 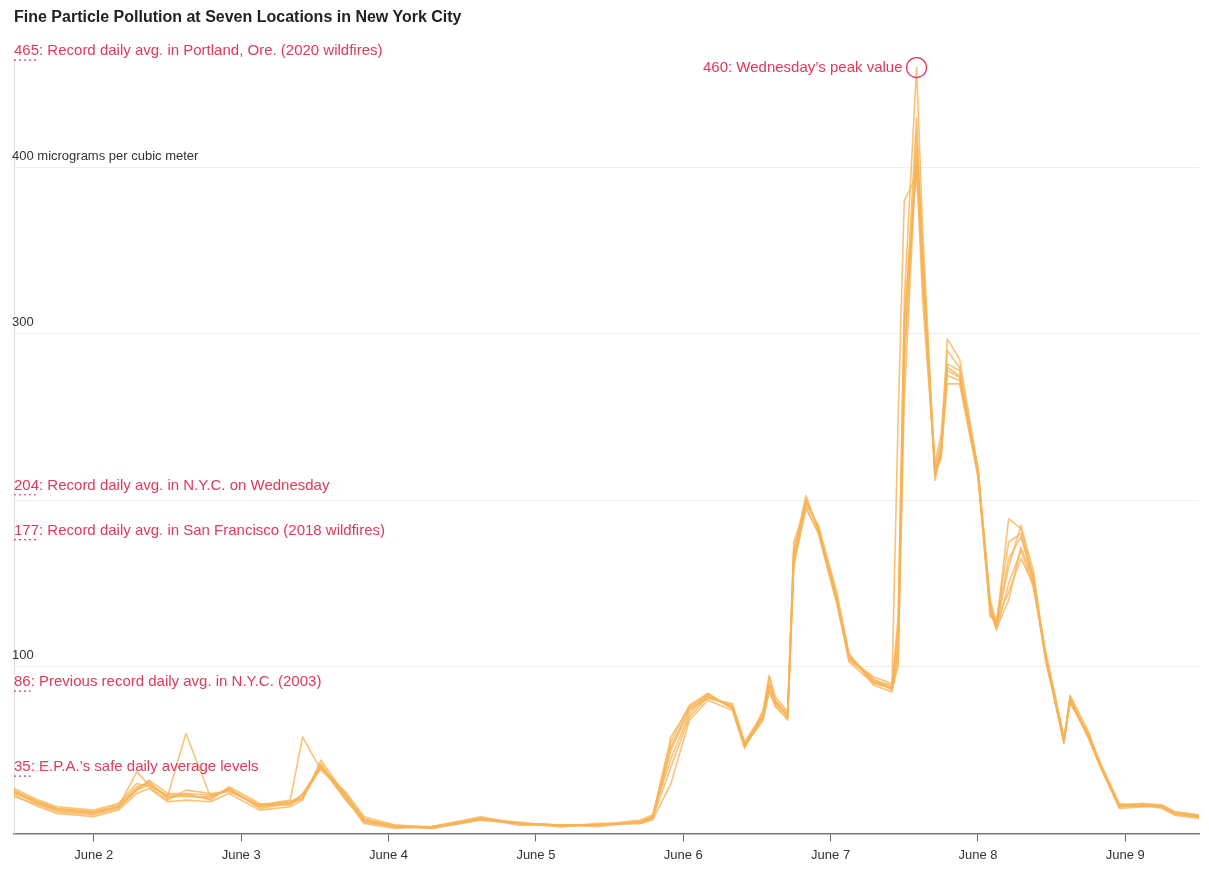 I want to click on y-tick-label: 100, so click(x=23, y=655).